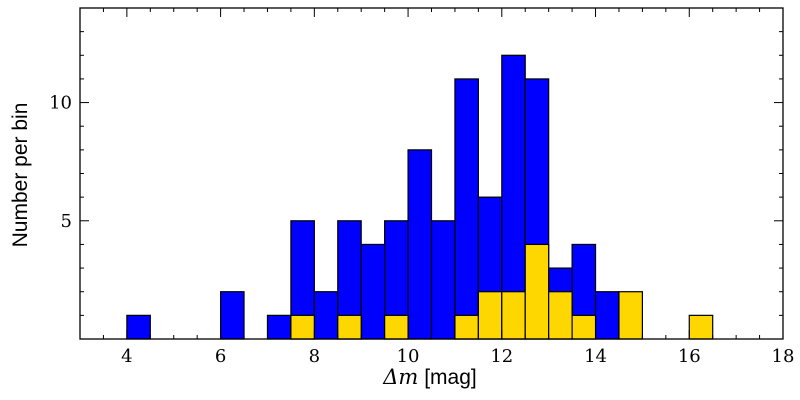 This screenshot has width=800, height=400. What do you see at coordinates (20, 175) in the screenshot?
I see `y-axis-label: Number per bin` at bounding box center [20, 175].